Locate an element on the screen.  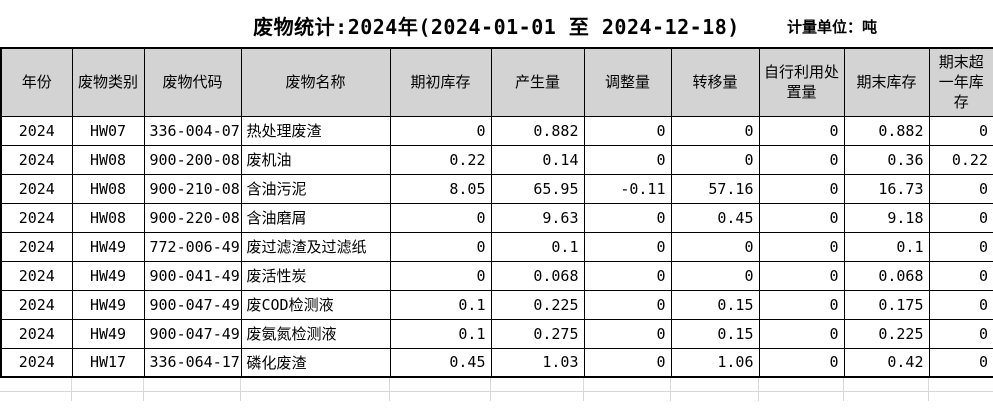
table-cell: 热处理废渣 is located at coordinates (315, 130).